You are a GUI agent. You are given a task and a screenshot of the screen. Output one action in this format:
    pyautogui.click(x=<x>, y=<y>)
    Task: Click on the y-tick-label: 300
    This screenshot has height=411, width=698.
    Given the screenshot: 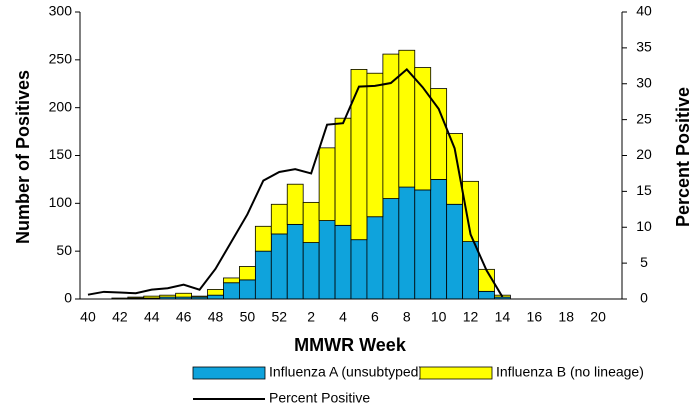 What is the action you would take?
    pyautogui.click(x=61, y=11)
    